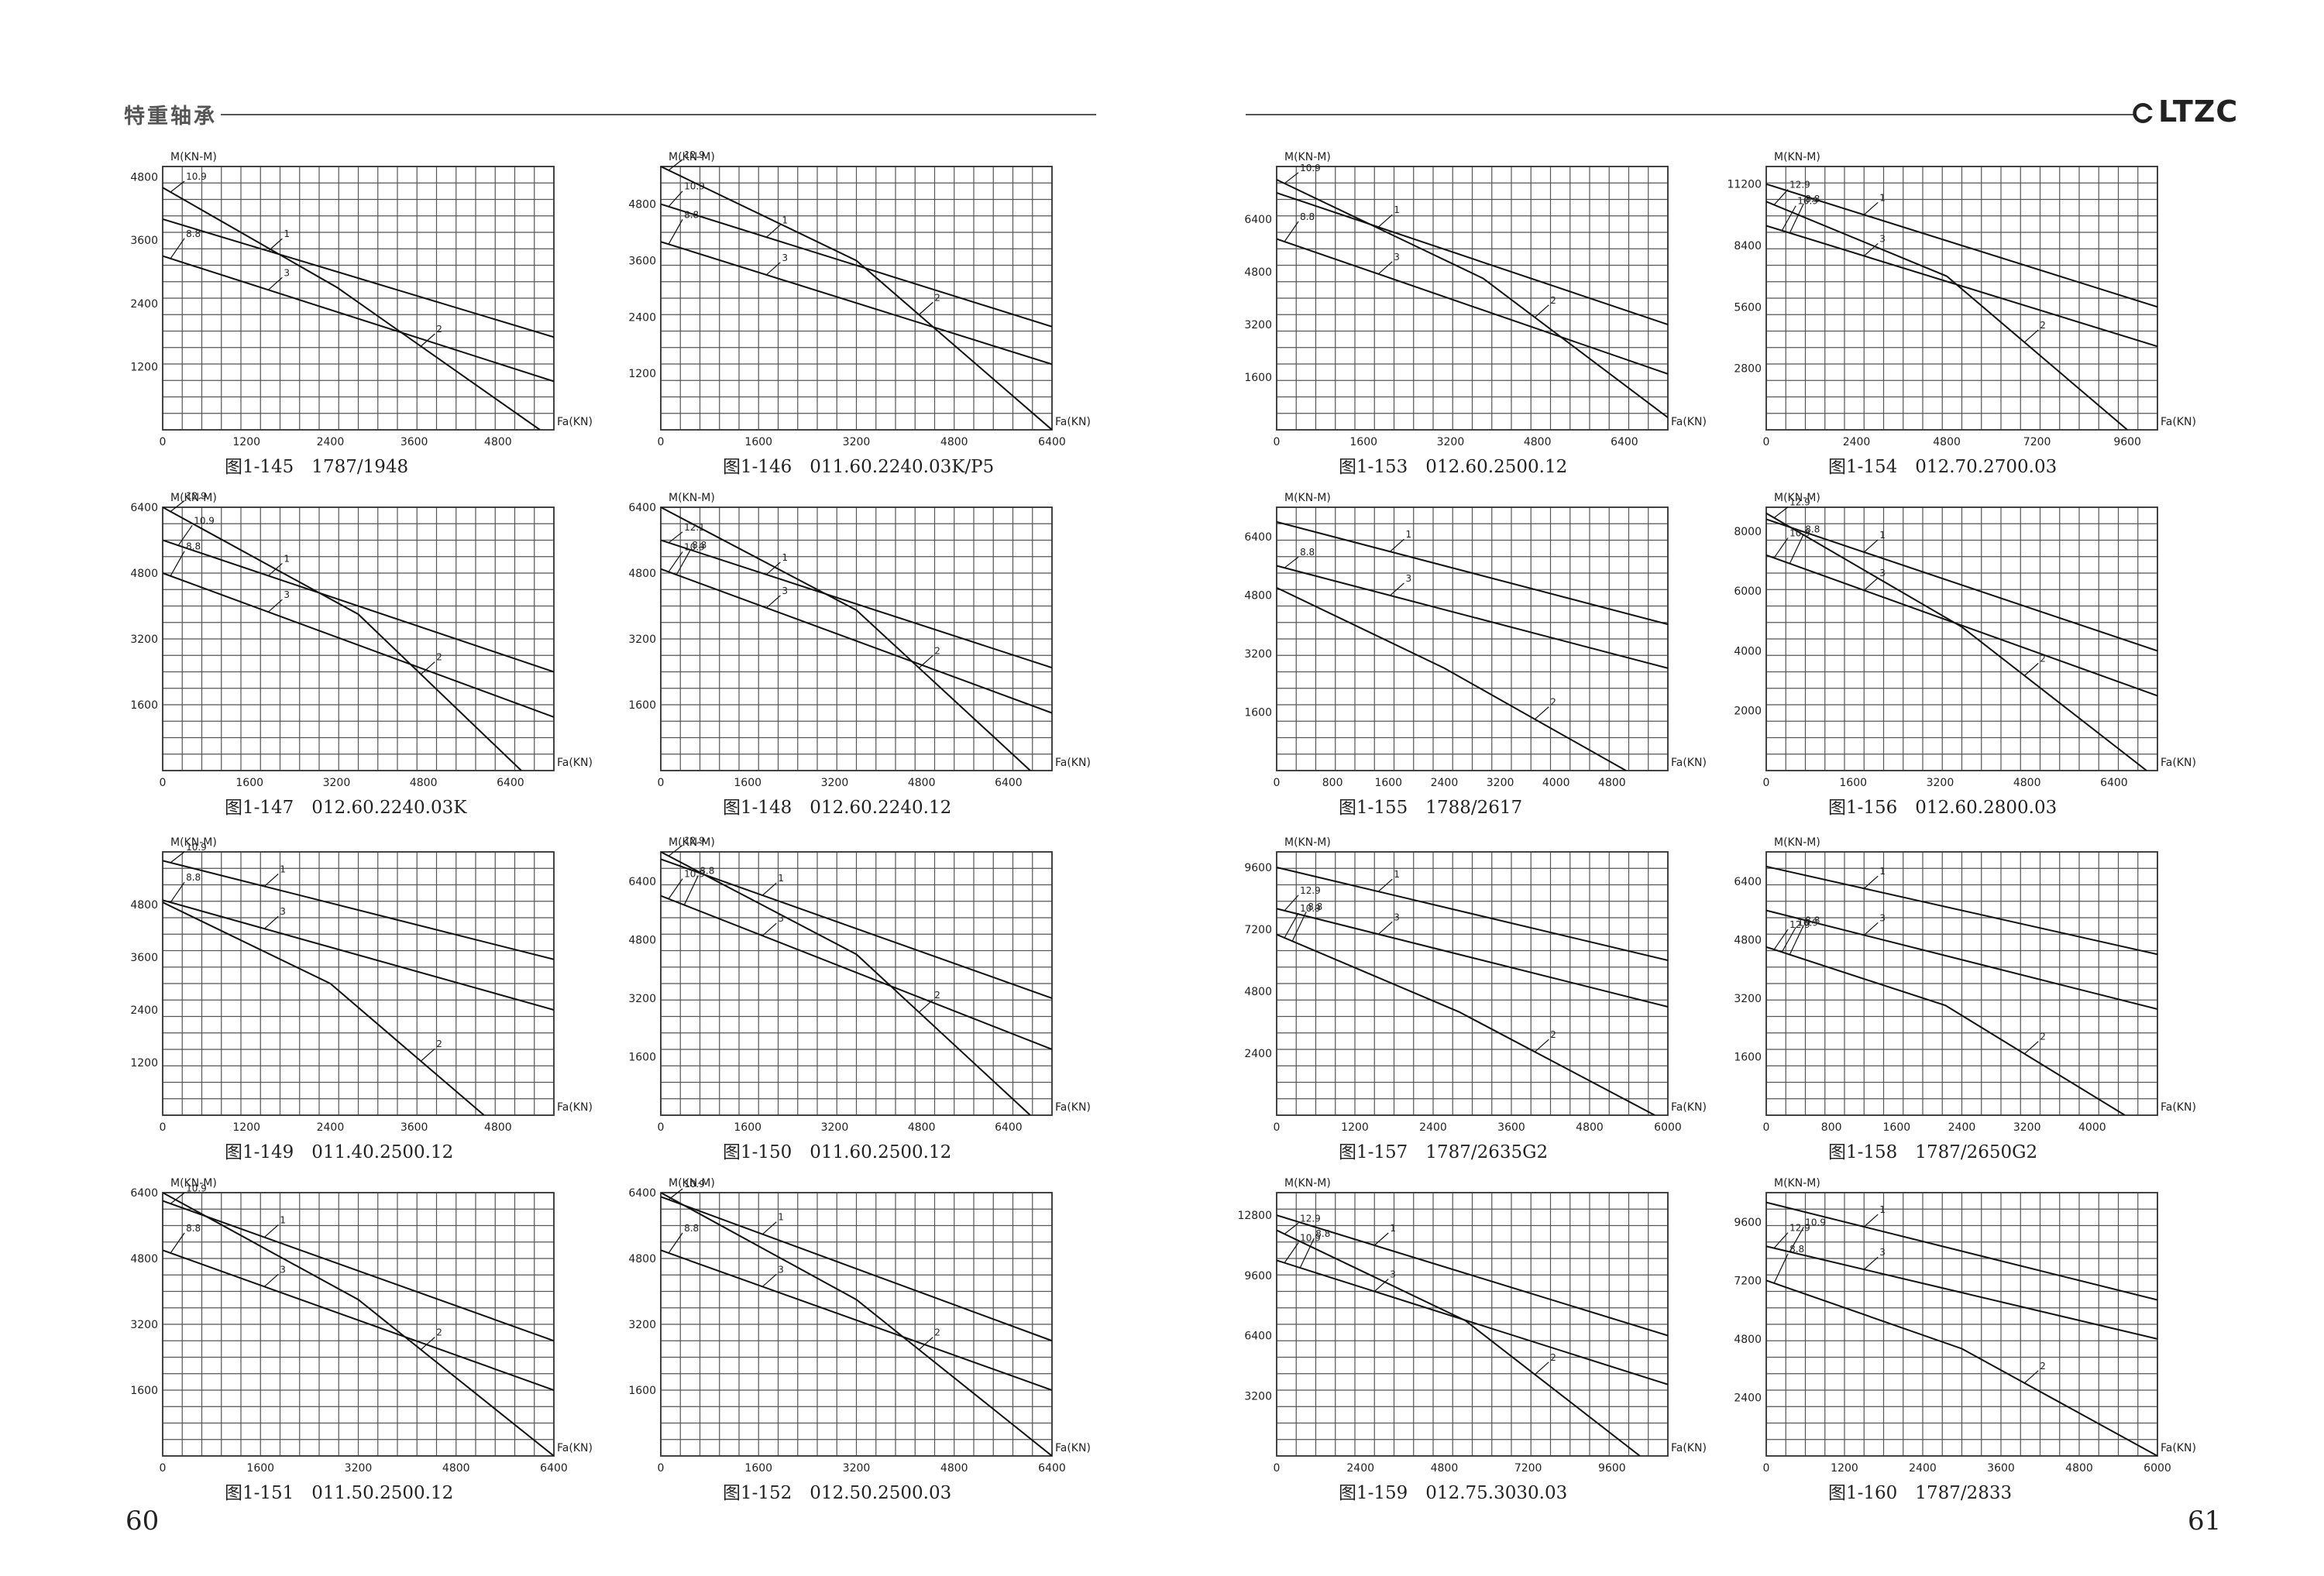  I want to click on series-label: 8.8, so click(1315, 906).